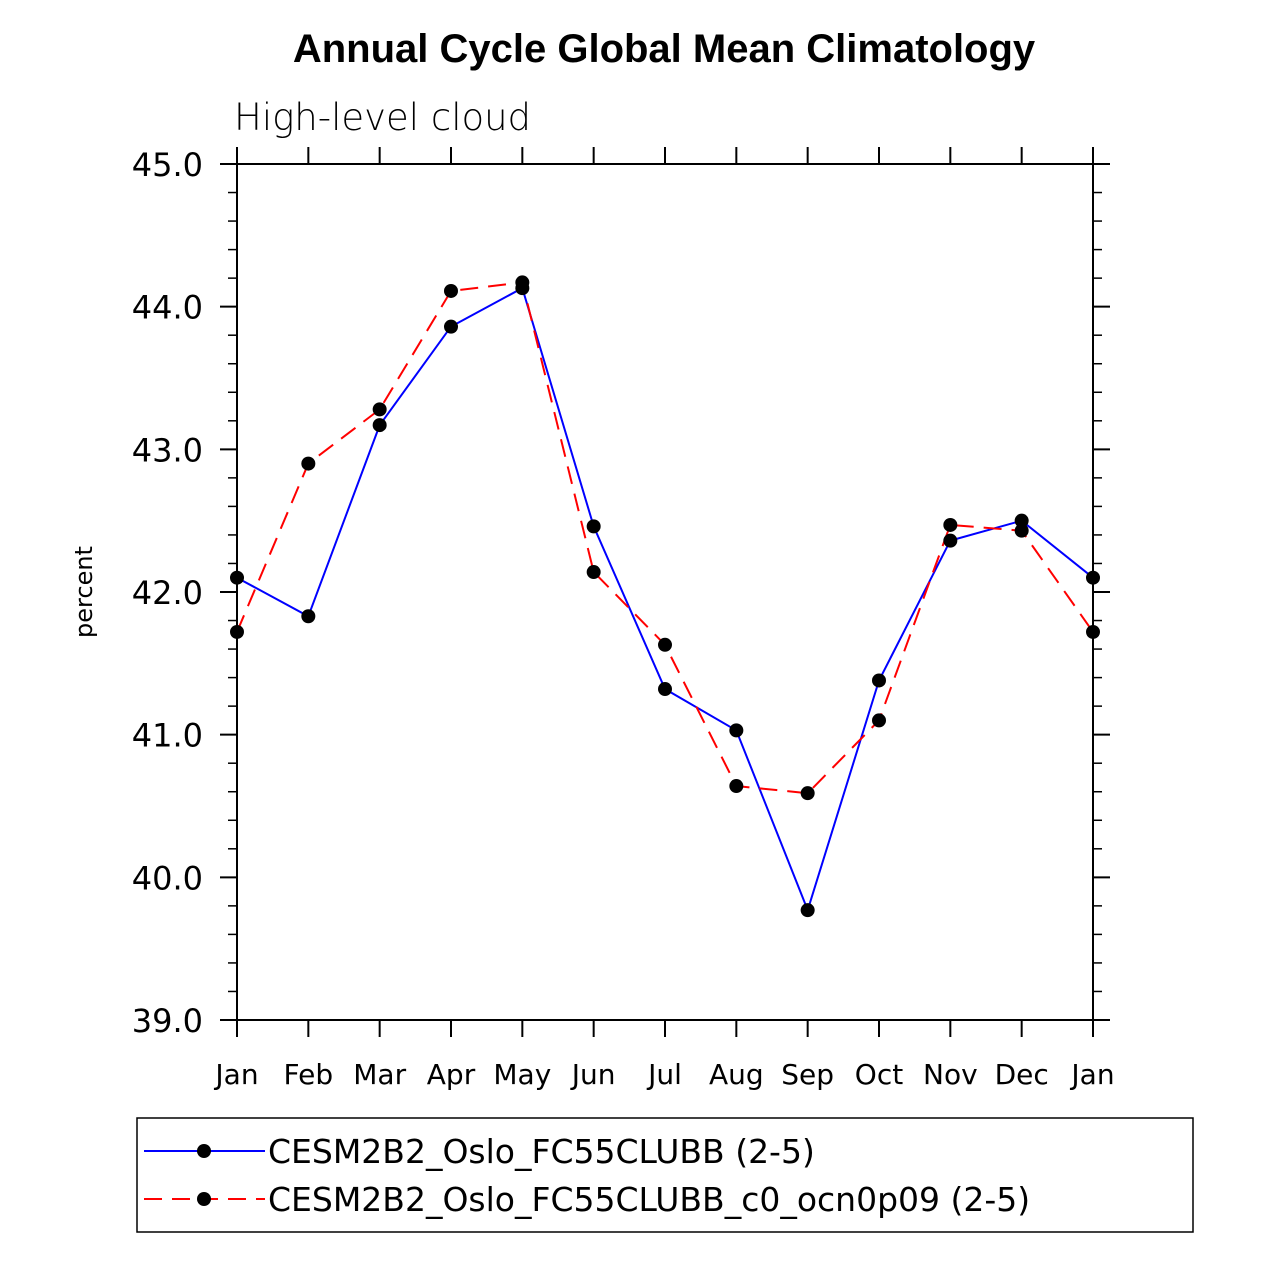 This screenshot has width=1263, height=1263. I want to click on legend-box, so click(665, 1175).